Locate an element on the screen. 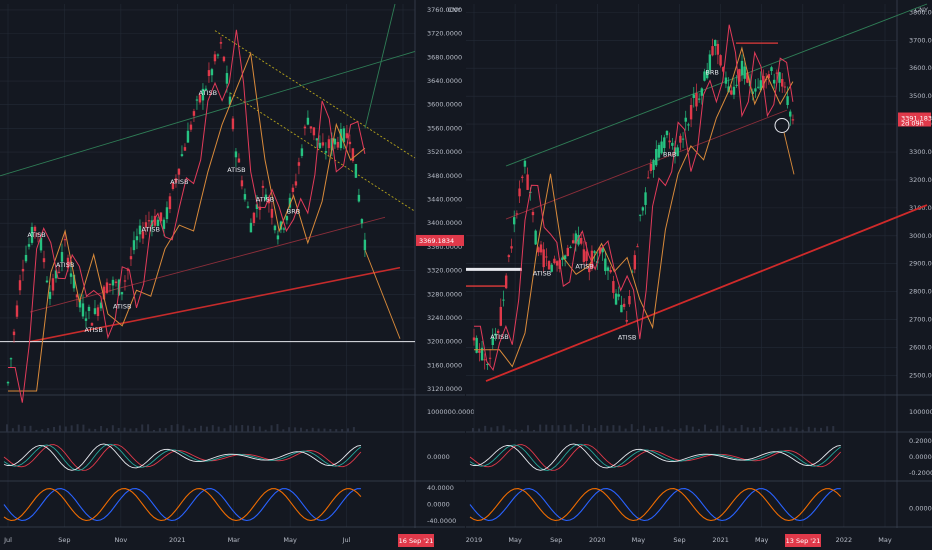  date-badge-label: 16 Sep '21 is located at coordinates (416, 541).